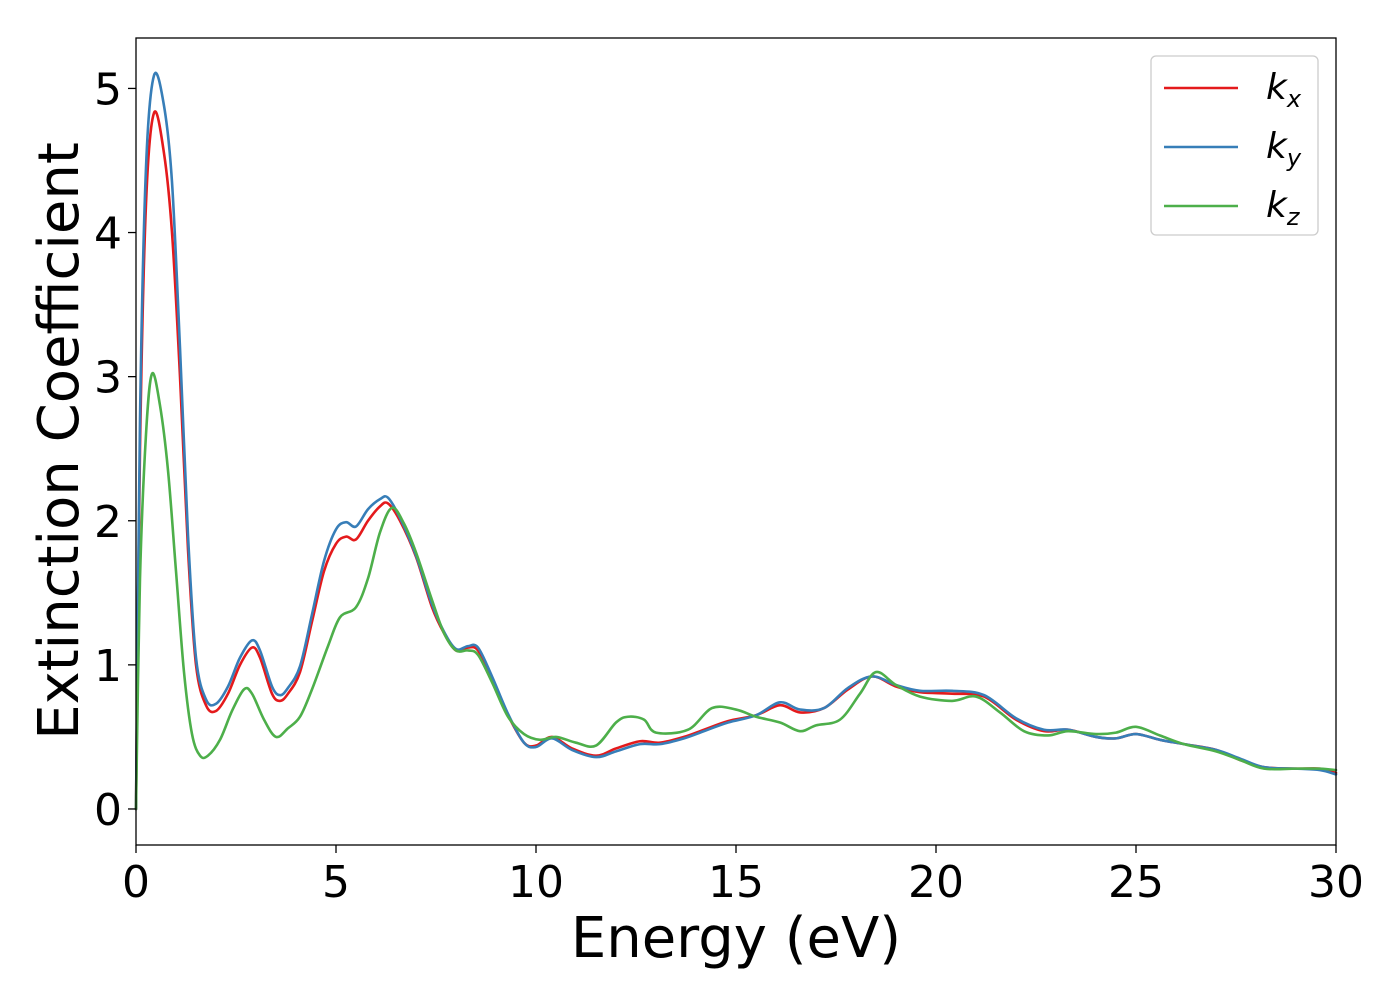 This screenshot has width=1400, height=1000. Describe the element at coordinates (336, 882) in the screenshot. I see `x-tick-label: 5` at that location.